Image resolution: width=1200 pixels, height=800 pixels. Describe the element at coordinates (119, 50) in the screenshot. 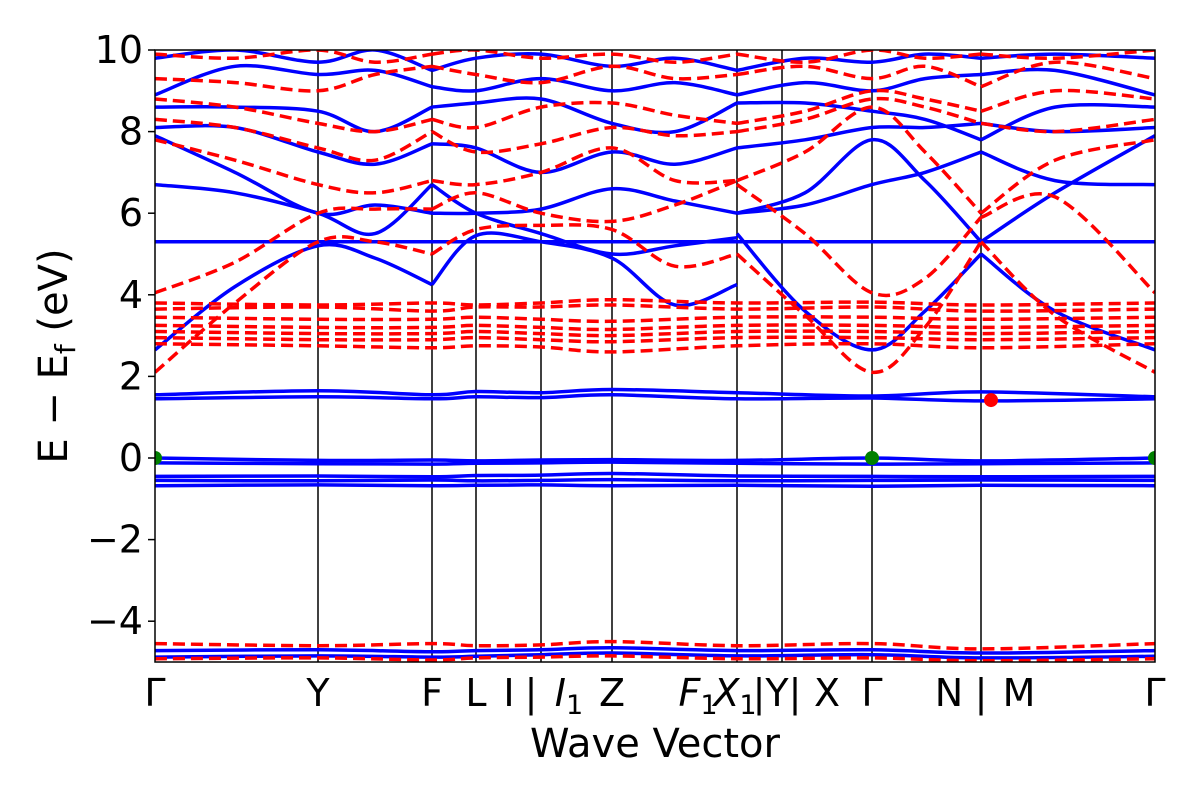

I see `y-tick-label: 10` at that location.